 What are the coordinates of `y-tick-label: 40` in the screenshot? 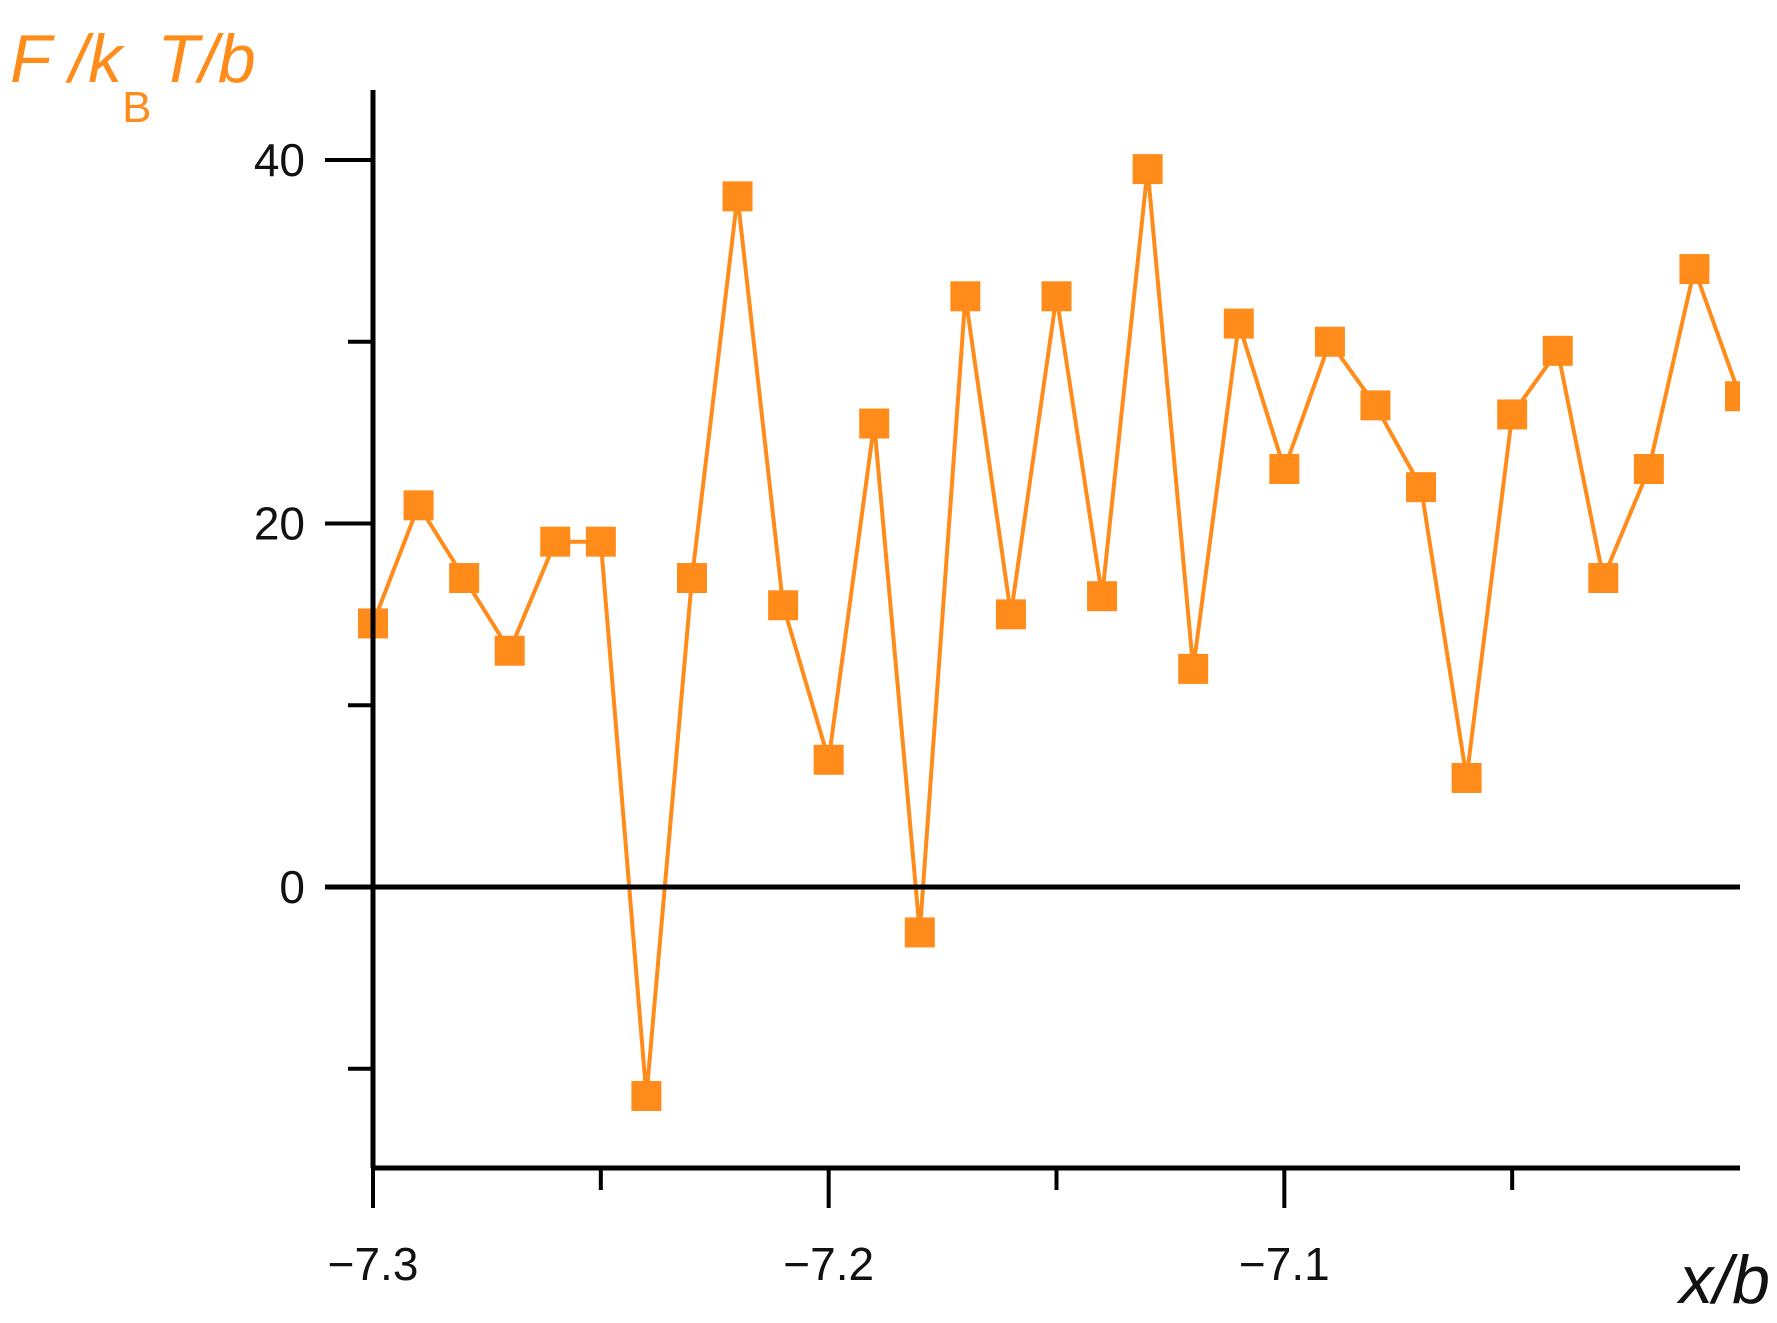 It's located at (279, 160).